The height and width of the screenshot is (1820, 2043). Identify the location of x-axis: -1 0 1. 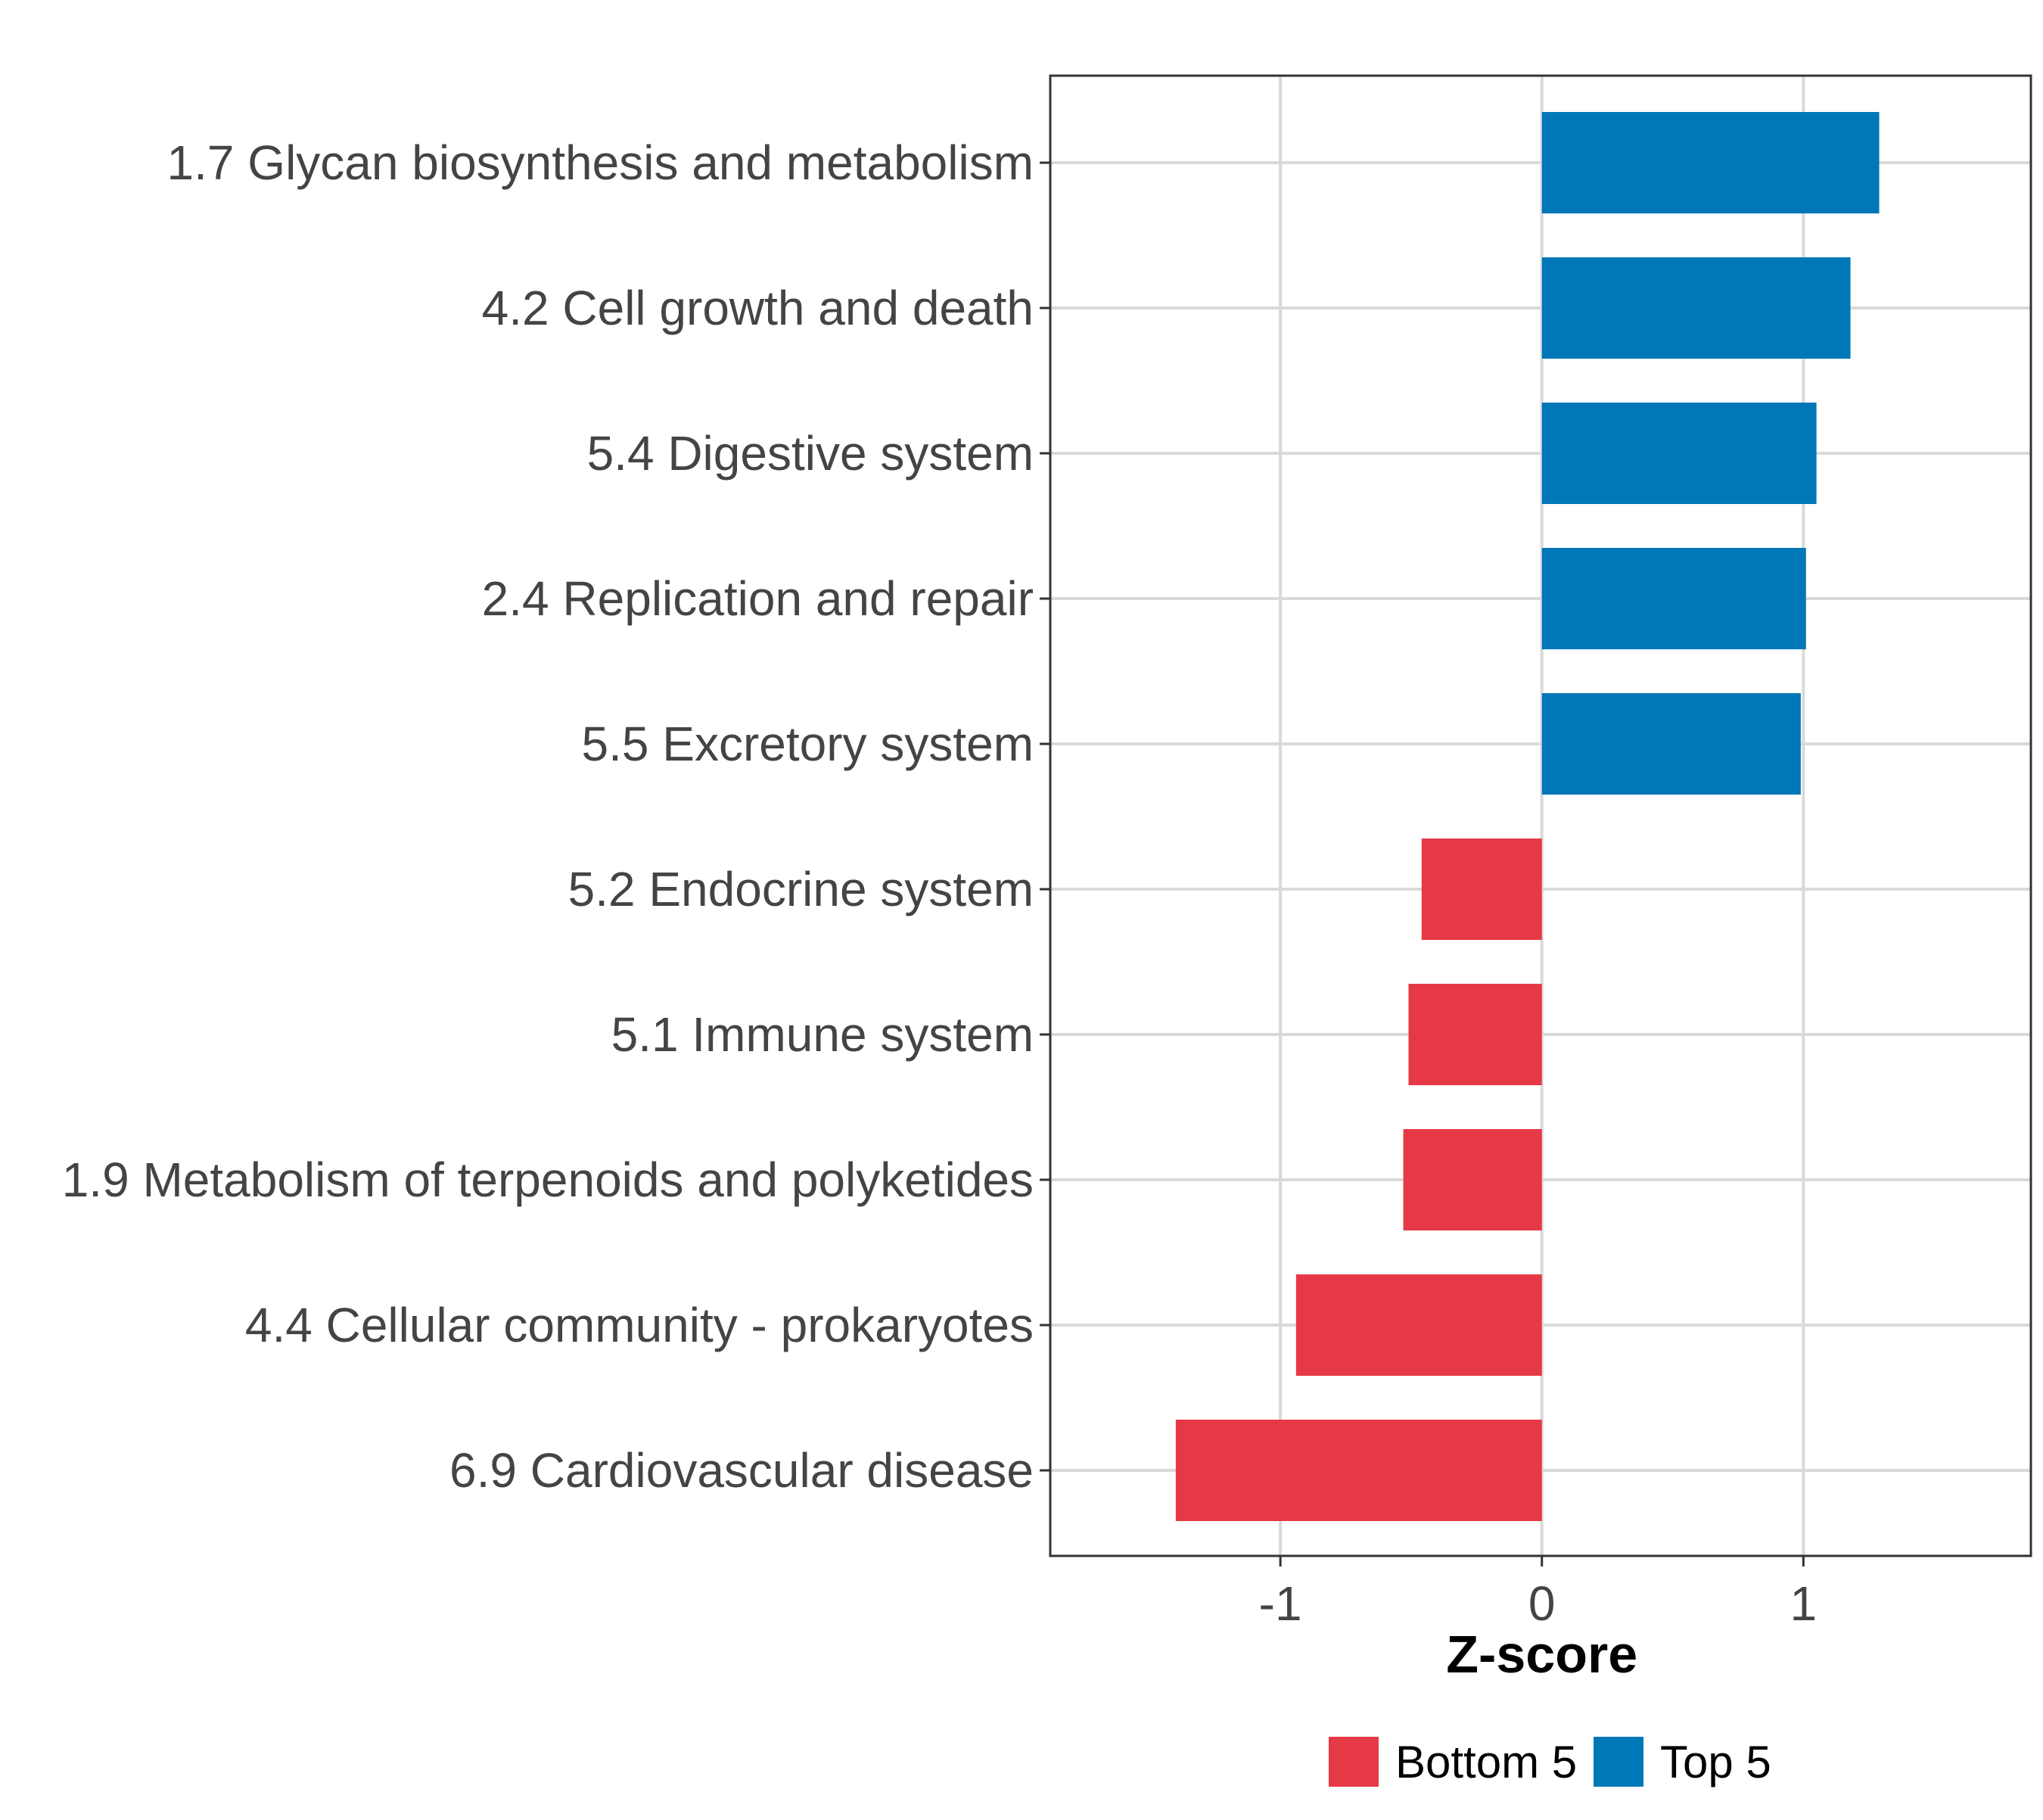
(1538, 1593).